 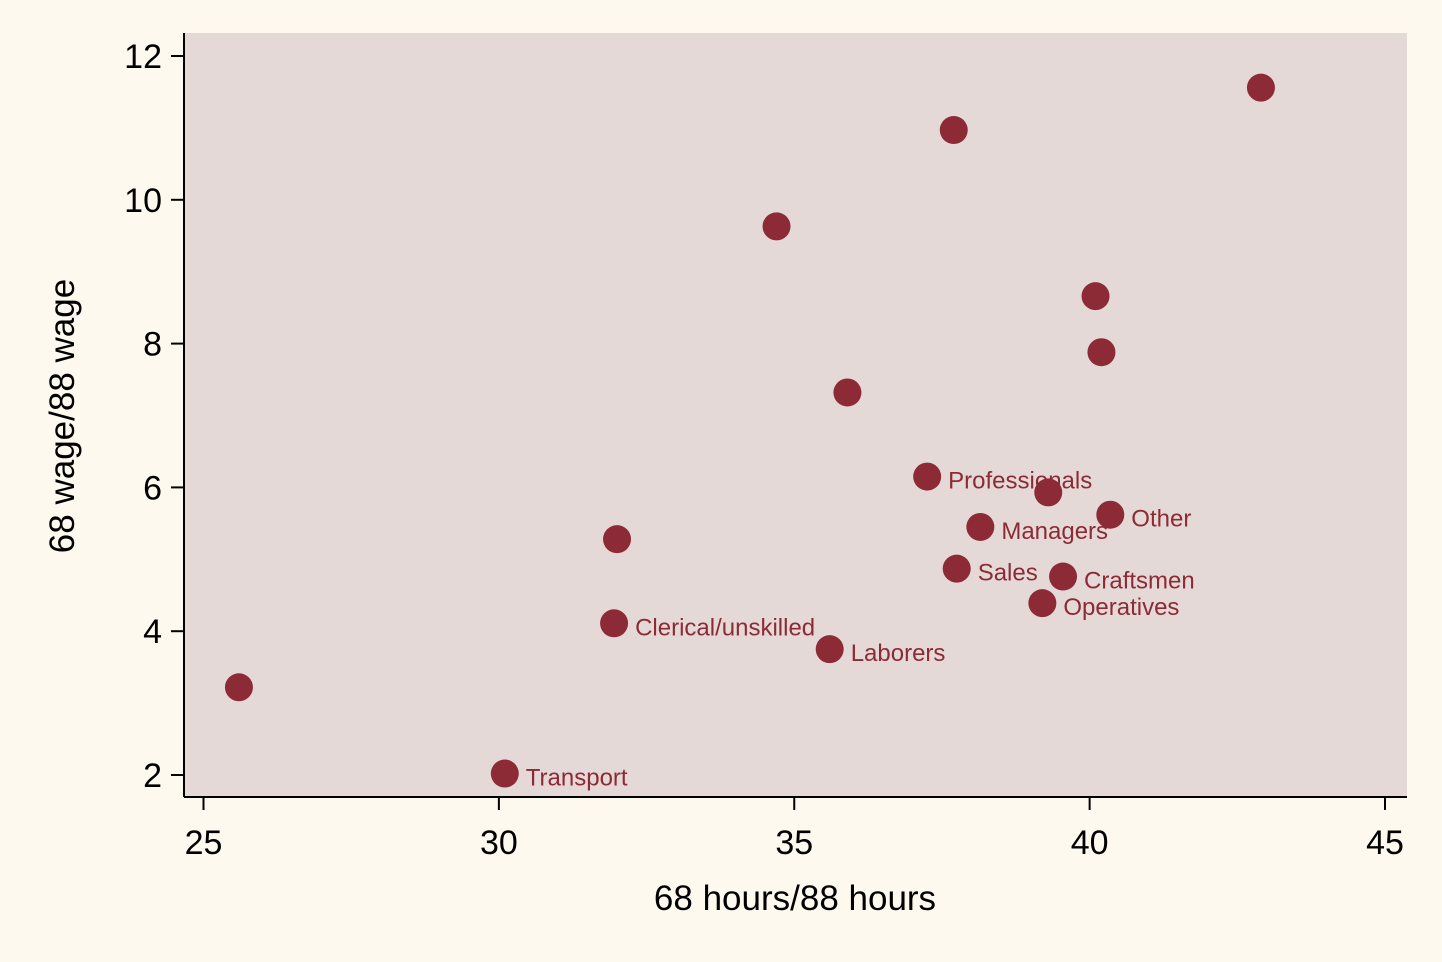 What do you see at coordinates (725, 627) in the screenshot?
I see `point-label: Clerical/unskilled` at bounding box center [725, 627].